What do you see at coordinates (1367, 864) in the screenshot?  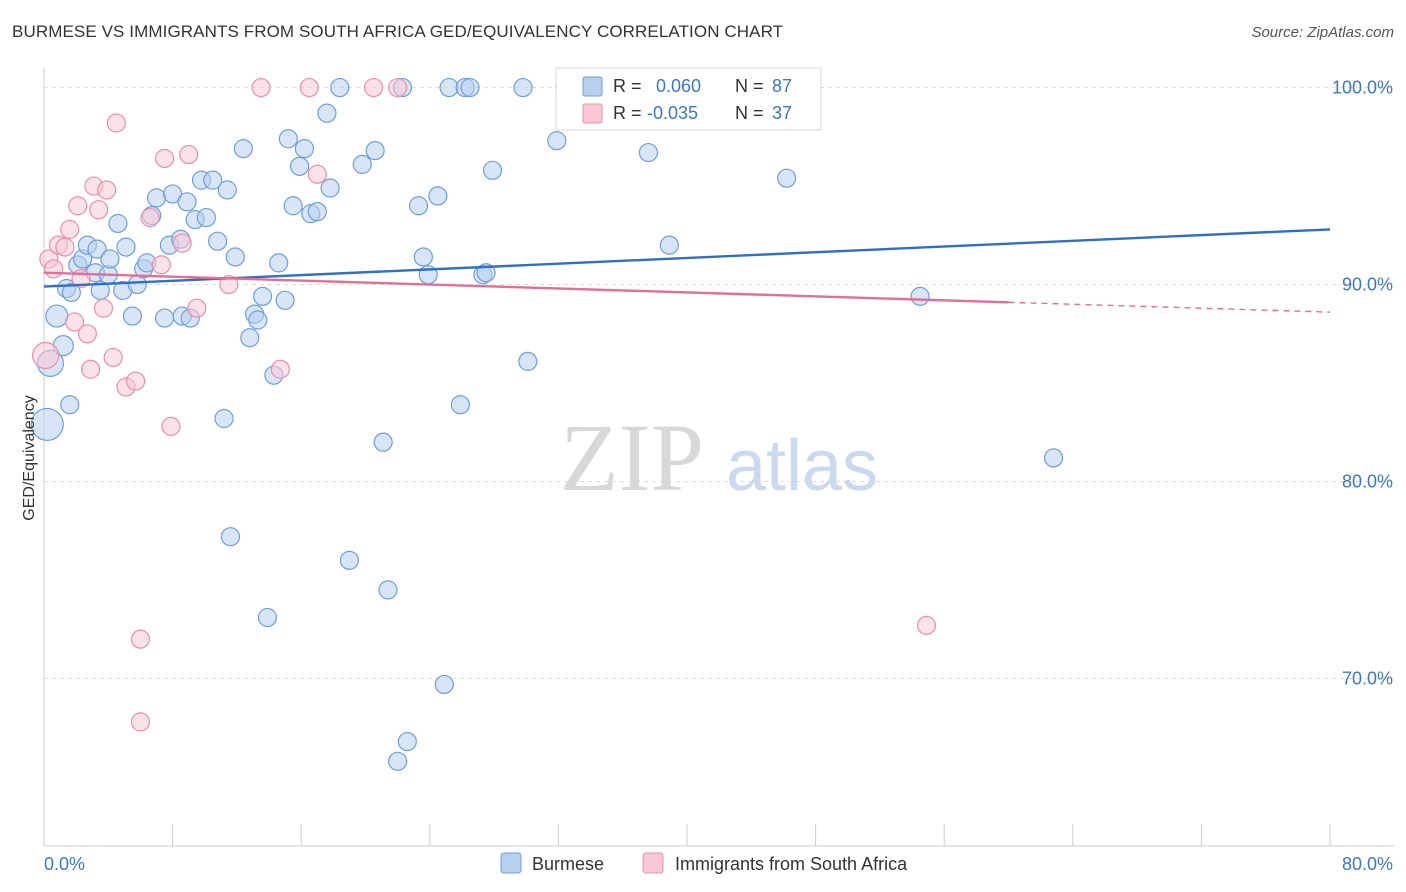 I see `x-tick-label: 80.0%` at bounding box center [1367, 864].